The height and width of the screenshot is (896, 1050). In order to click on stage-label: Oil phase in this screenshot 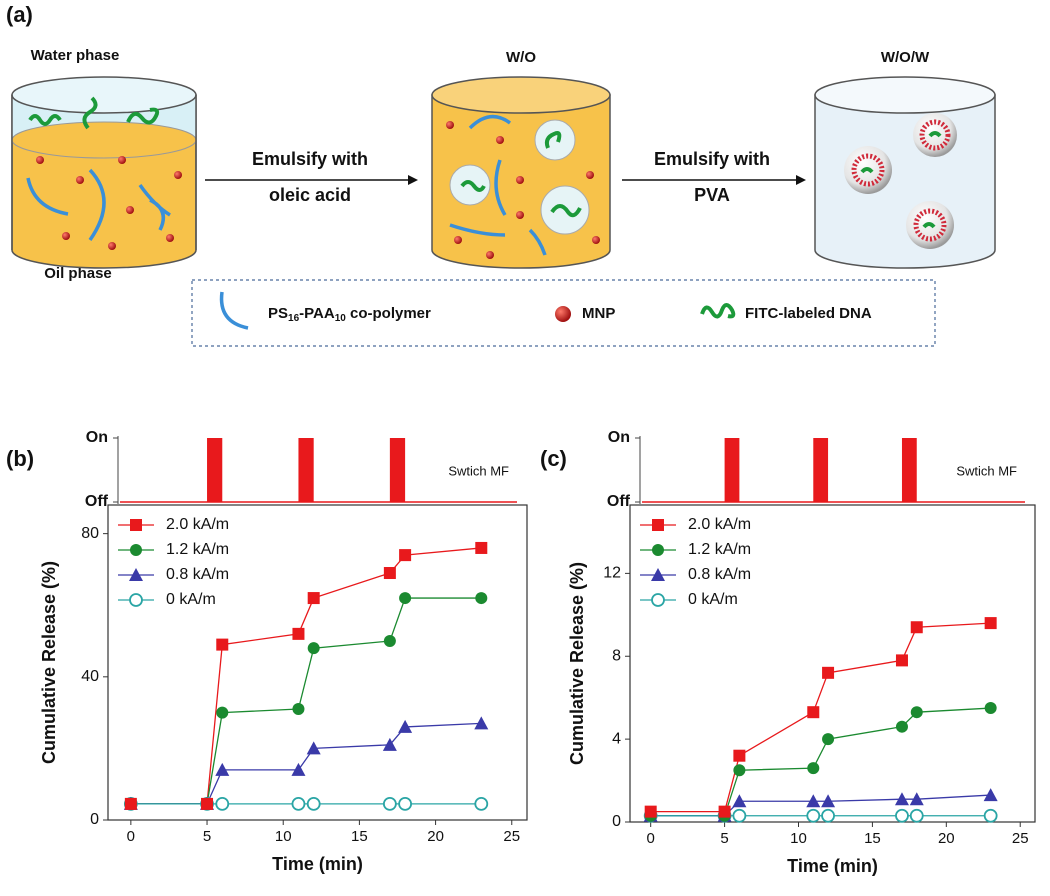, I will do `click(78, 273)`.